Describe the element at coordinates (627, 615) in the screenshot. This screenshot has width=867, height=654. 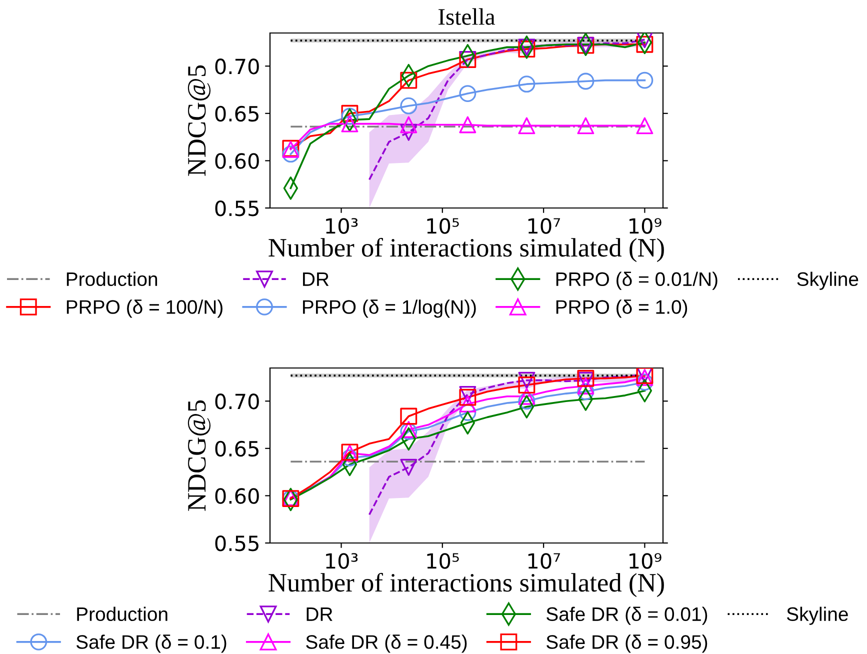
I see `legend-label: Safe DR (δ = 0.01)` at that location.